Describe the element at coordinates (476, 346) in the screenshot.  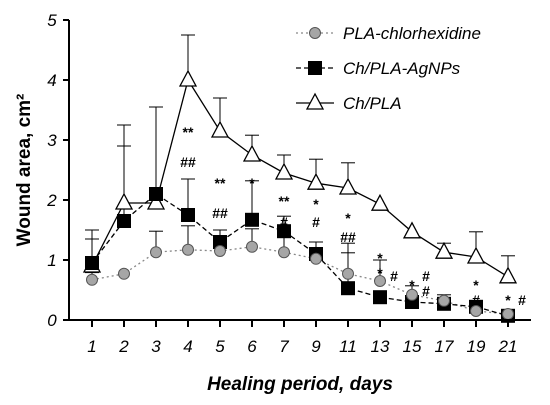
I see `x-tick-label: 19` at that location.